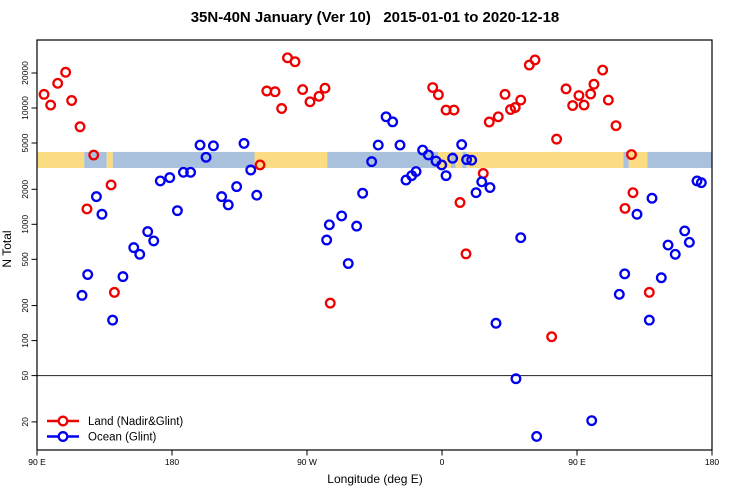  I want to click on x-axis-tick-label: 180, so click(172, 462).